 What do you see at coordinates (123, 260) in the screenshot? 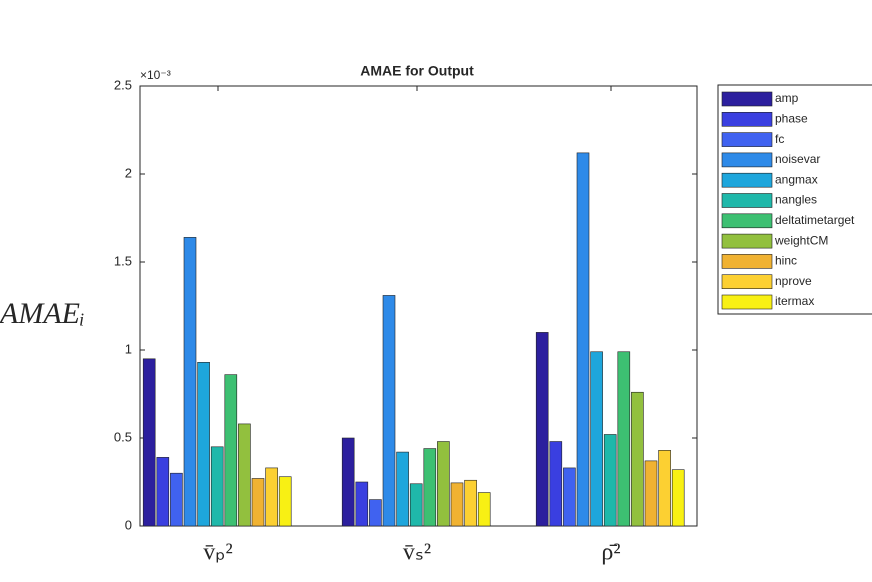
I see `y-tick-label: 1.5` at bounding box center [123, 260].